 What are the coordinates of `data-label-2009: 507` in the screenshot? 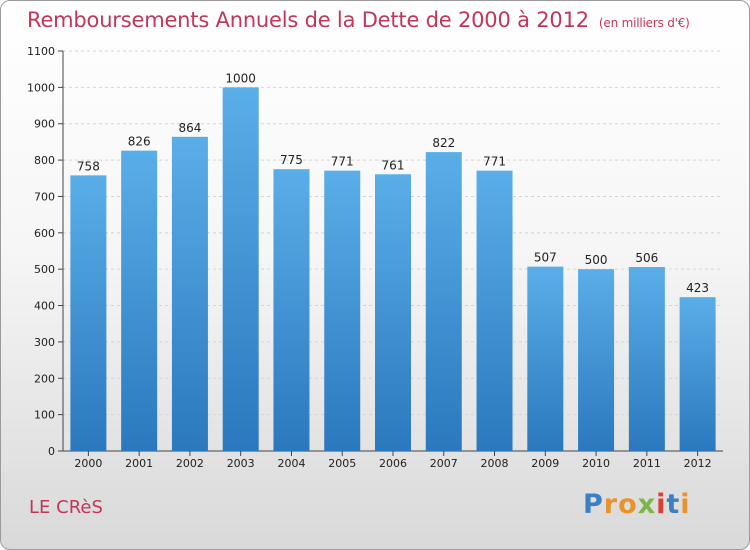 It's located at (545, 258).